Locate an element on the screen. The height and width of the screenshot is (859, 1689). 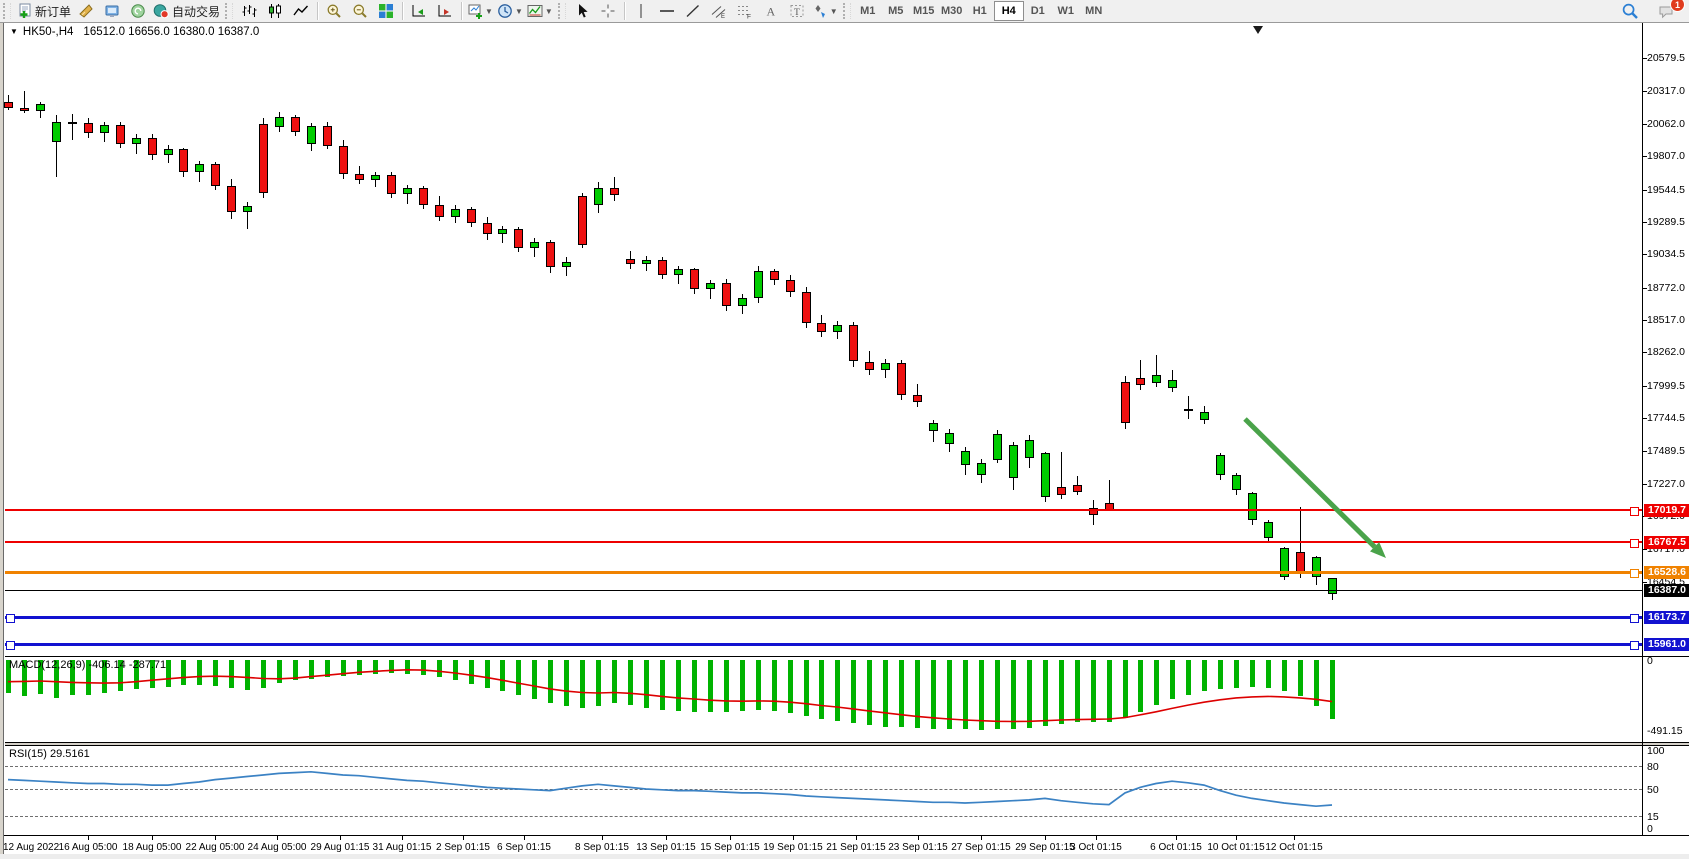
timeframe-mn: MN is located at coordinates (1094, 11).